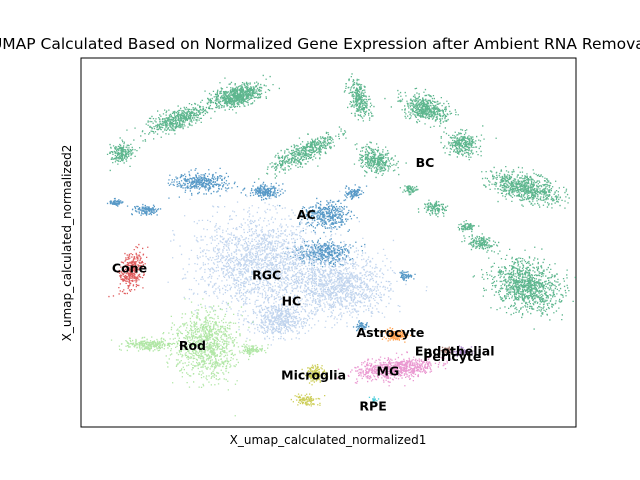 The height and width of the screenshot is (480, 640). Describe the element at coordinates (306, 214) in the screenshot. I see `cluster-label-ac: AC` at that location.